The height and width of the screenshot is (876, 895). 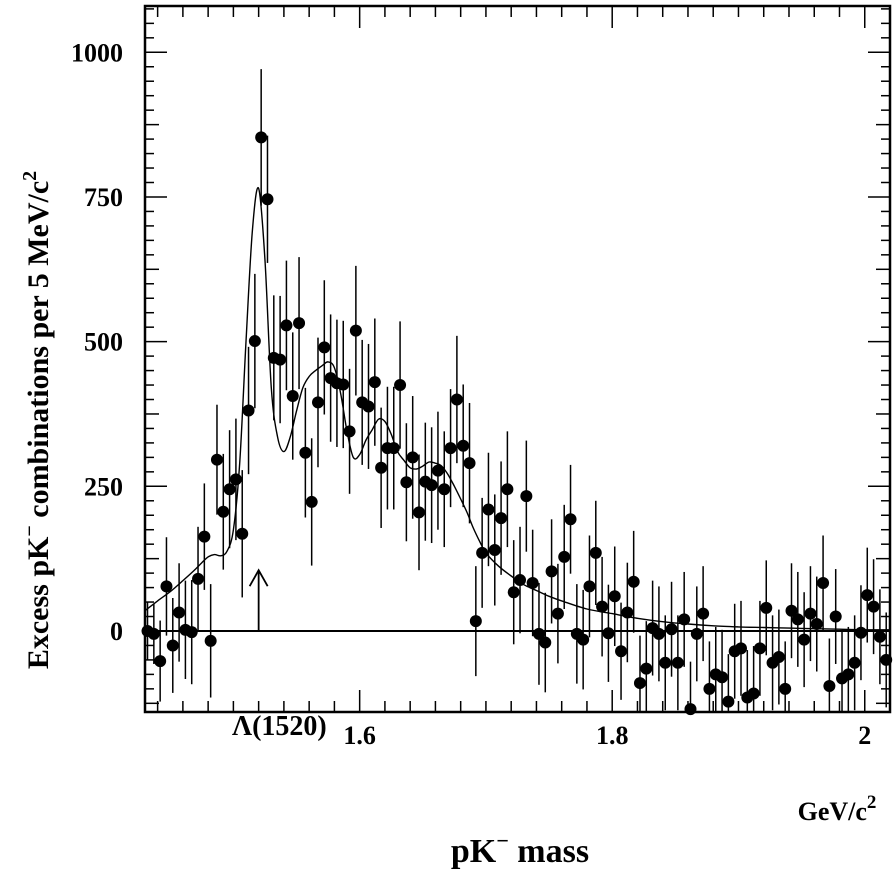 I want to click on x-axis-title: pK− mass, so click(x=520, y=849).